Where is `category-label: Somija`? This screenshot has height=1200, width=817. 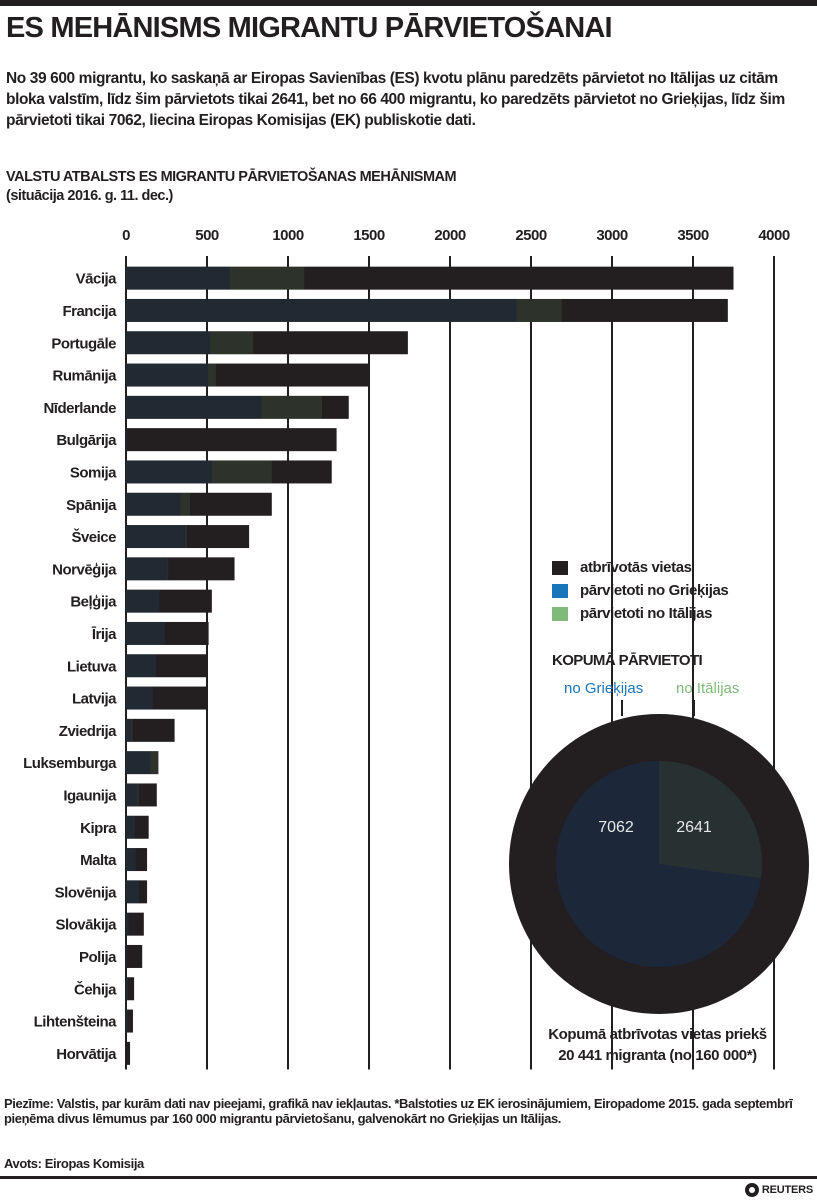
category-label: Somija is located at coordinates (93, 472).